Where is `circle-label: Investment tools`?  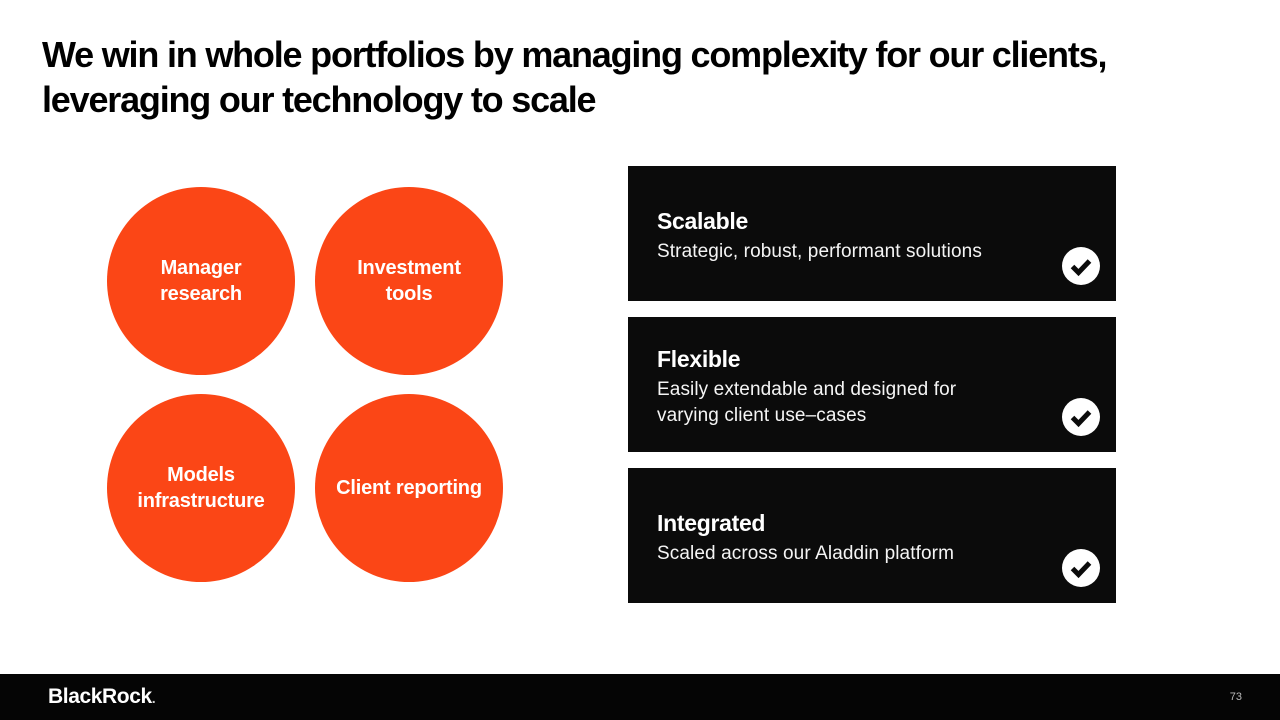
circle-label: Investment tools is located at coordinates (409, 281).